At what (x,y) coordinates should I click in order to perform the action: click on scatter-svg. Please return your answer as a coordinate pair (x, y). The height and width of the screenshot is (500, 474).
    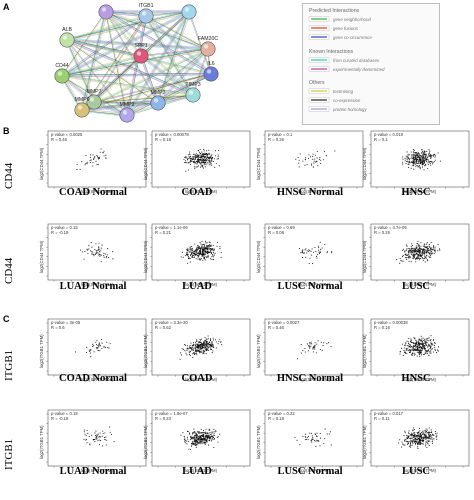
    Looking at the image, I should click on (419, 252).